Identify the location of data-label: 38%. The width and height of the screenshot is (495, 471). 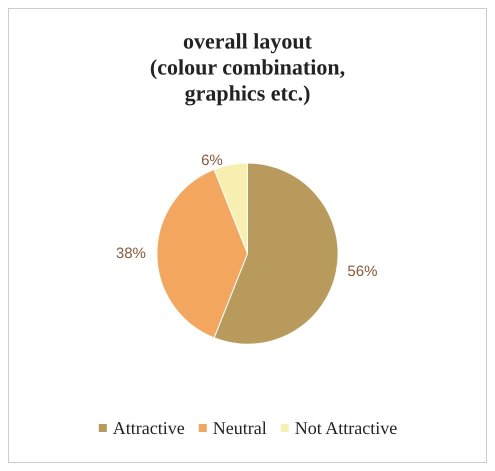
(131, 253).